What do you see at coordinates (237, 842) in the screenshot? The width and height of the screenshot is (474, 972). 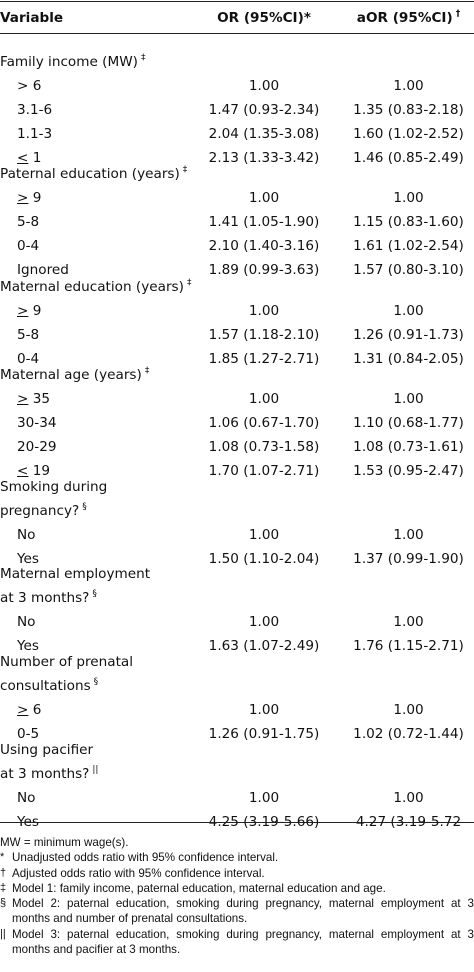 I see `footnote: MW = minimum wage(s).` at bounding box center [237, 842].